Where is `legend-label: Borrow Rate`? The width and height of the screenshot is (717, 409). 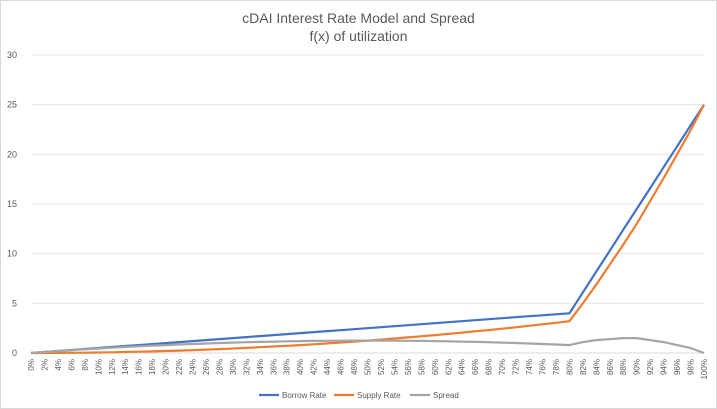 legend-label: Borrow Rate is located at coordinates (304, 395).